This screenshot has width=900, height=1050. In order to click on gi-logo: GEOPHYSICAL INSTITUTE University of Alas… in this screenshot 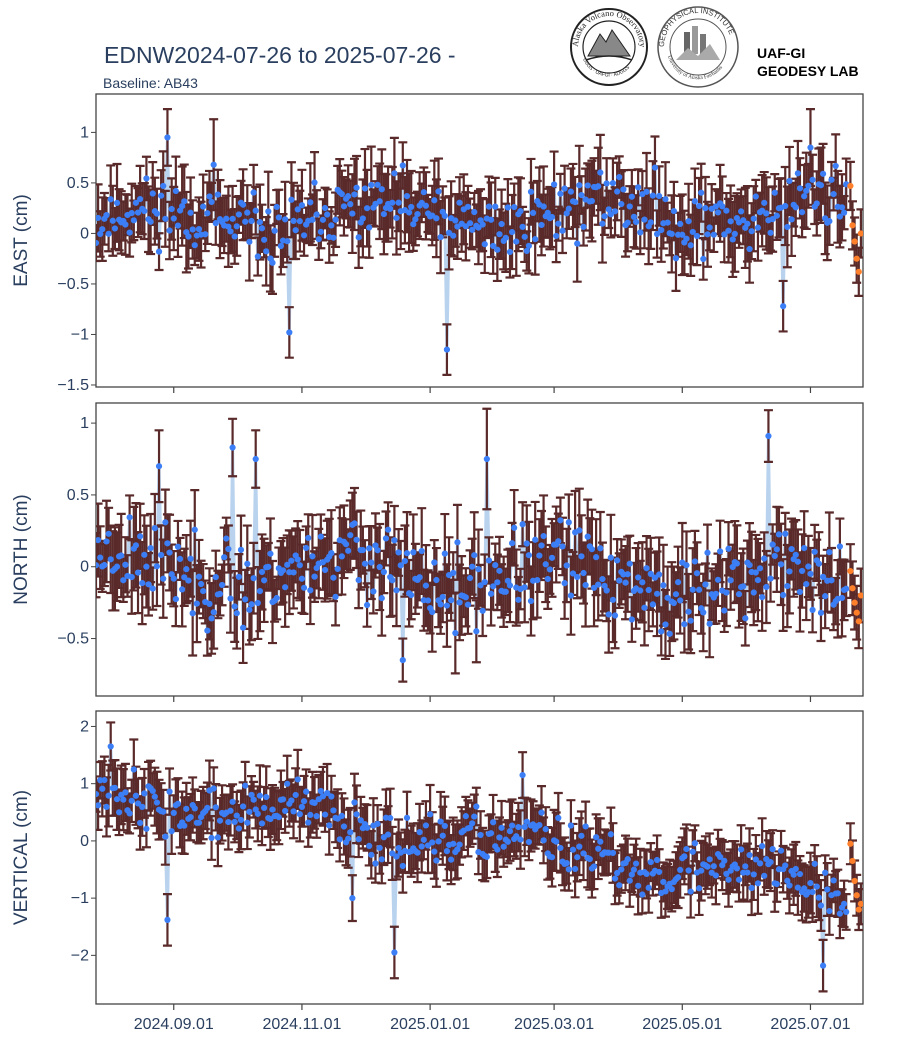, I will do `click(698, 47)`.